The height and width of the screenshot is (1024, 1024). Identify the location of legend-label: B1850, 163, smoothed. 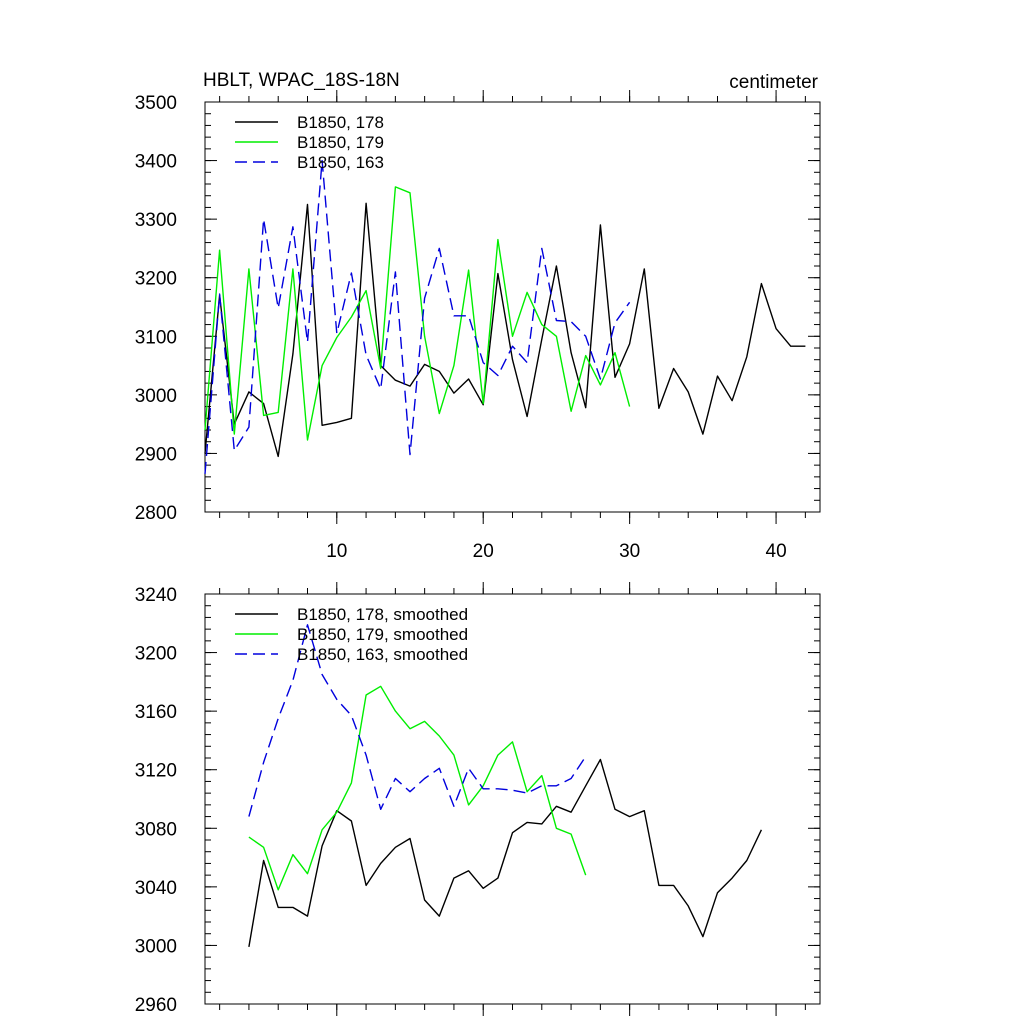
(382, 654).